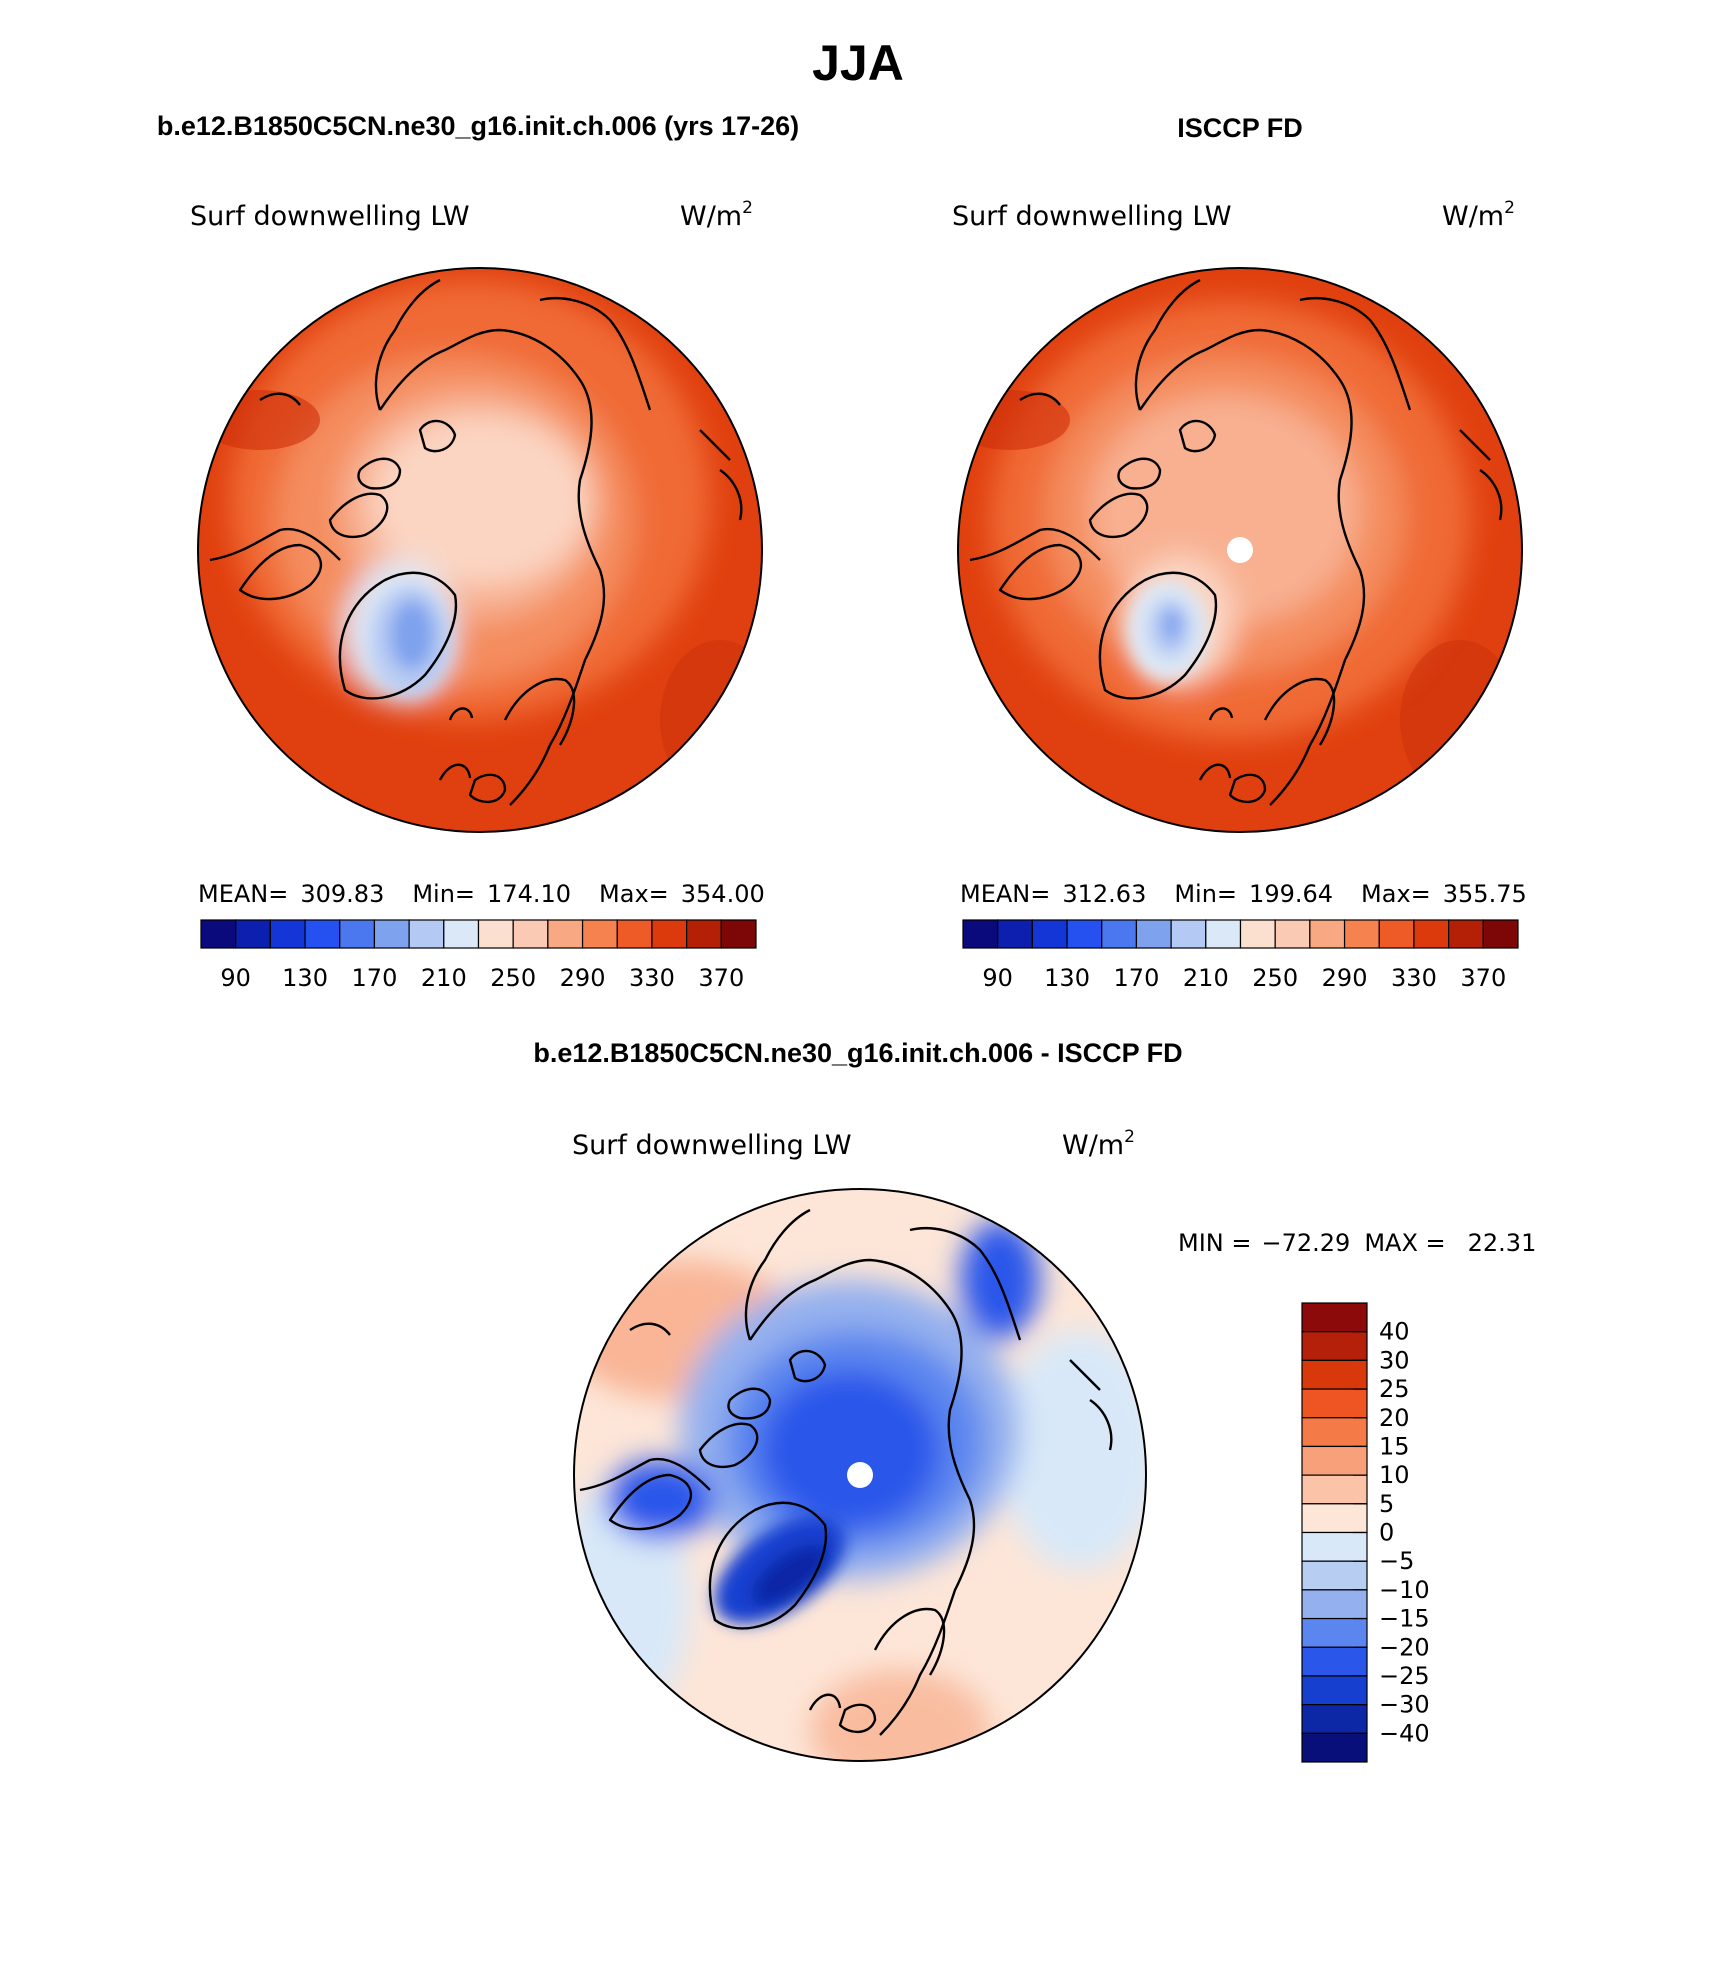 Image resolution: width=1710 pixels, height=1972 pixels. What do you see at coordinates (1386, 1504) in the screenshot?
I see `panel-c-colorbar-tick-label: 5` at bounding box center [1386, 1504].